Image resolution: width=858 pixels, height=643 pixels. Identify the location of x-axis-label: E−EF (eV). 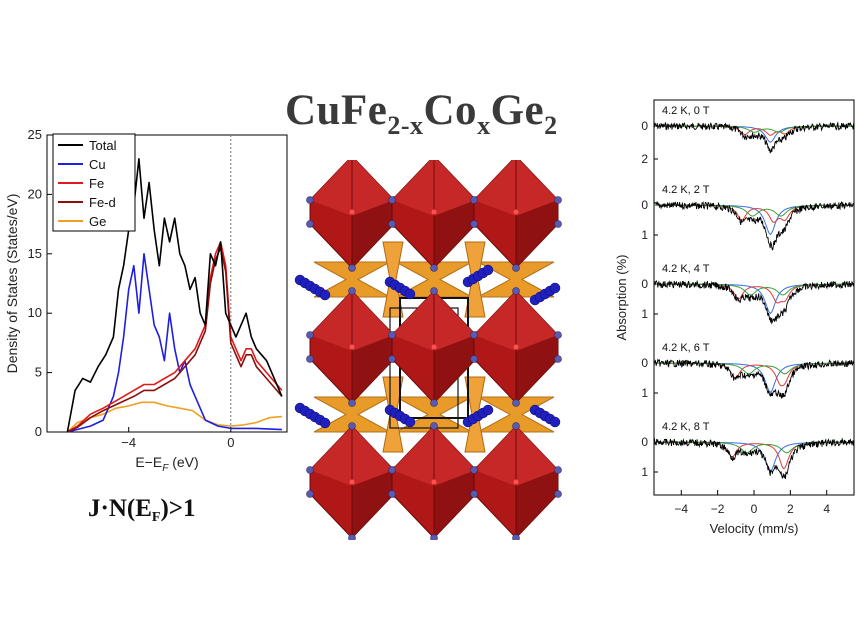
(166, 464).